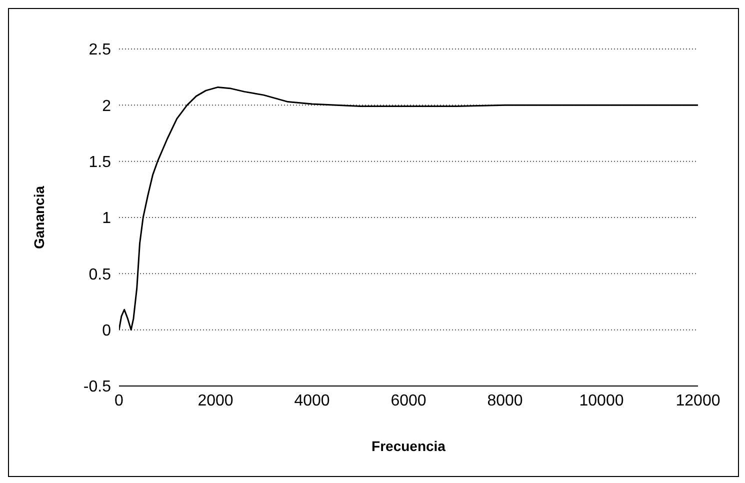 The height and width of the screenshot is (483, 745). I want to click on y-tick-label: -0.5, so click(97, 387).